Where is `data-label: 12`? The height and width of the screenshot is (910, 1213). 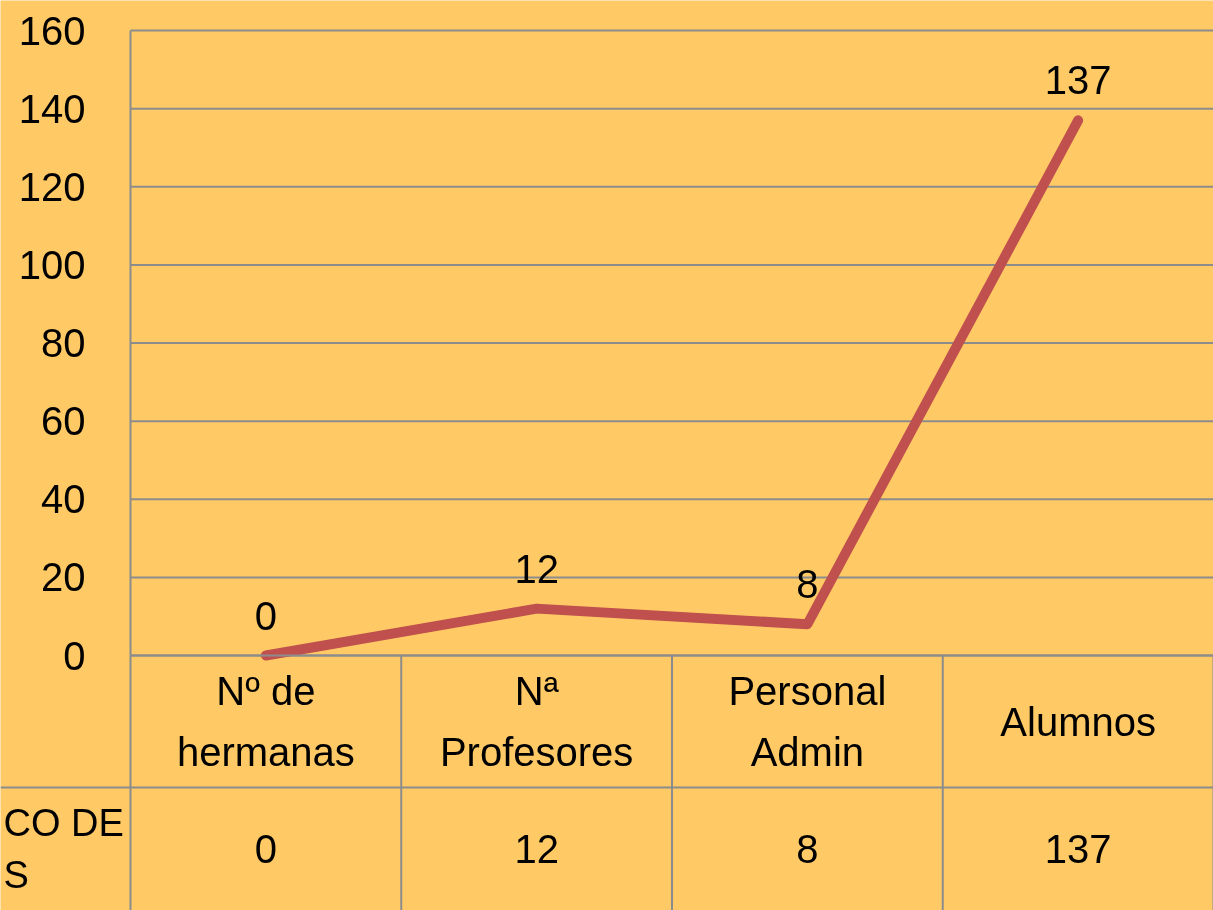 data-label: 12 is located at coordinates (536, 849).